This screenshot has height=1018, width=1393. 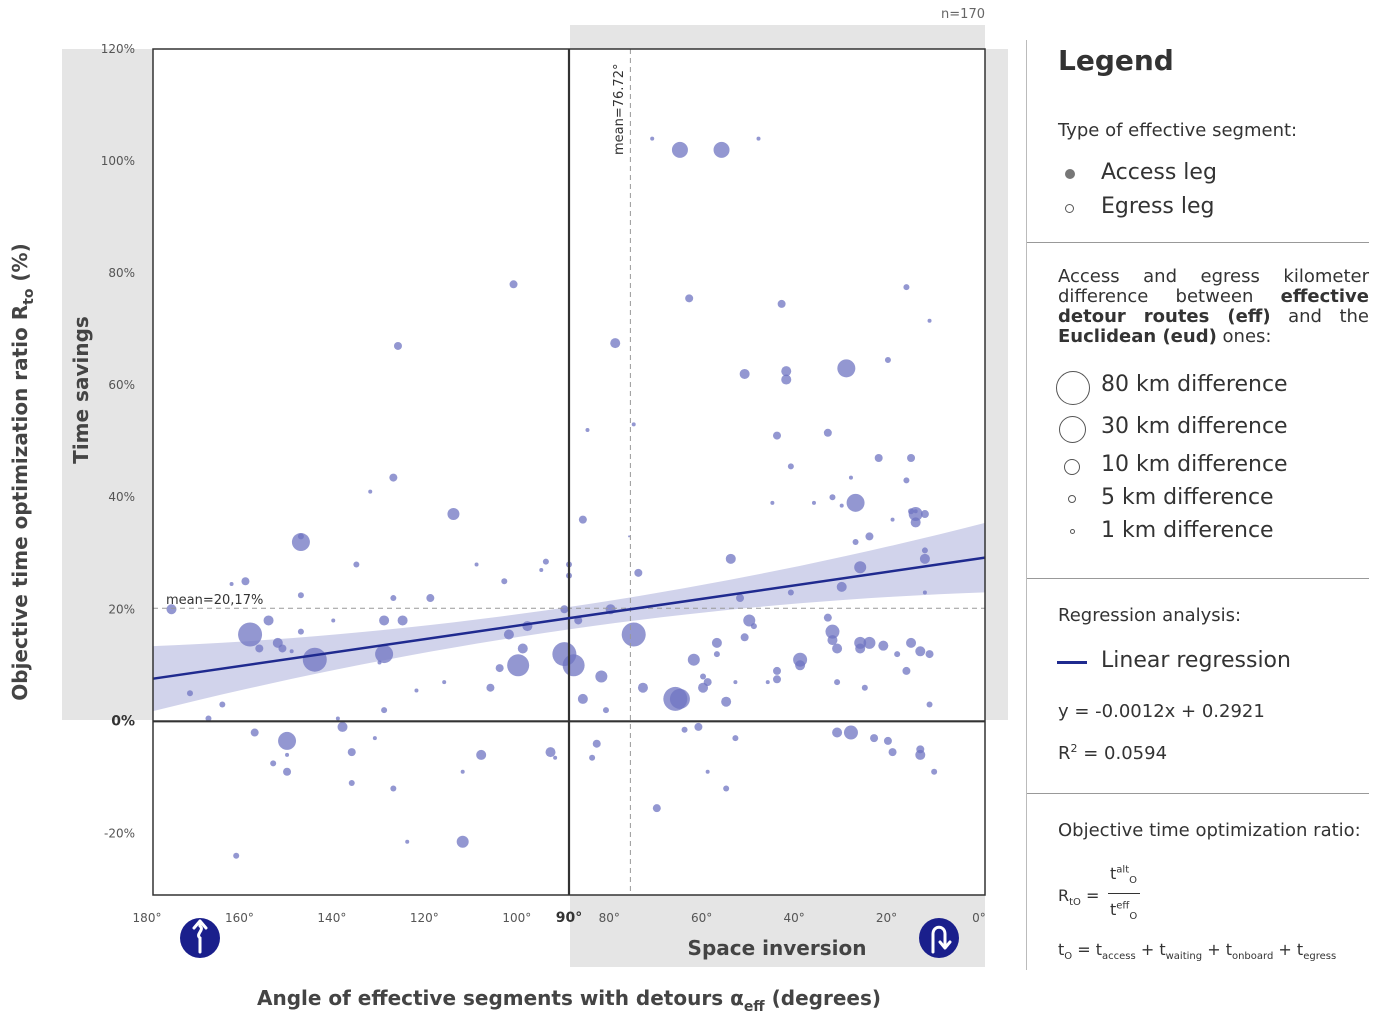 What do you see at coordinates (569, 618) in the screenshot?
I see `regression-line` at bounding box center [569, 618].